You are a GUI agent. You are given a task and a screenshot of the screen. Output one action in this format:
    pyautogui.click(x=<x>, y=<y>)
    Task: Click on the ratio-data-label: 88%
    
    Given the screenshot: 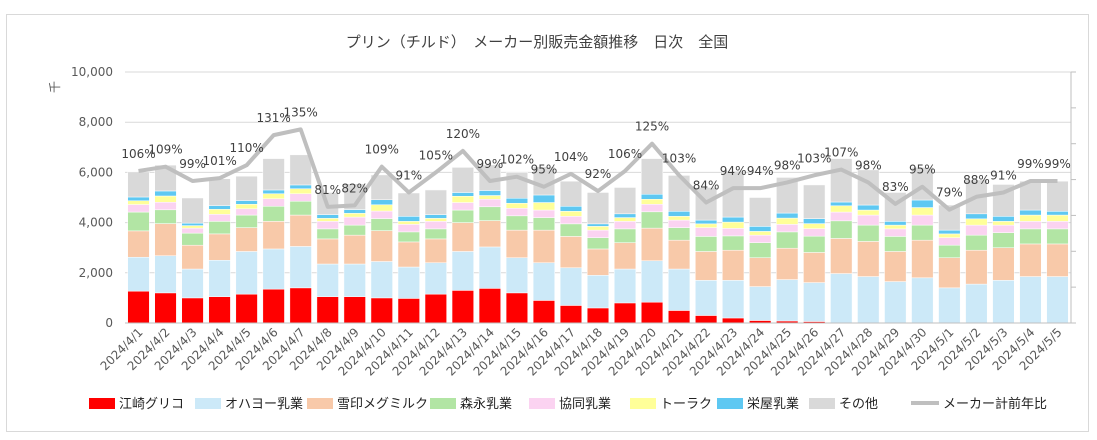 What is the action you would take?
    pyautogui.click(x=976, y=180)
    